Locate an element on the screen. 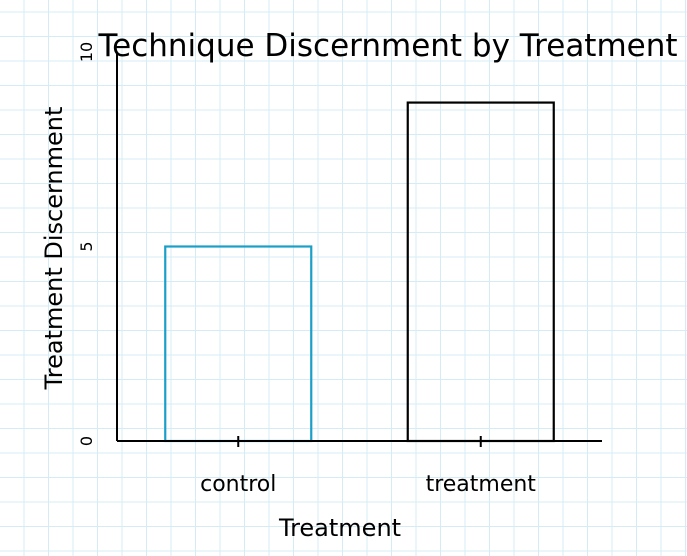 The width and height of the screenshot is (687, 556). x-axis-label: Treatment is located at coordinates (339, 528).